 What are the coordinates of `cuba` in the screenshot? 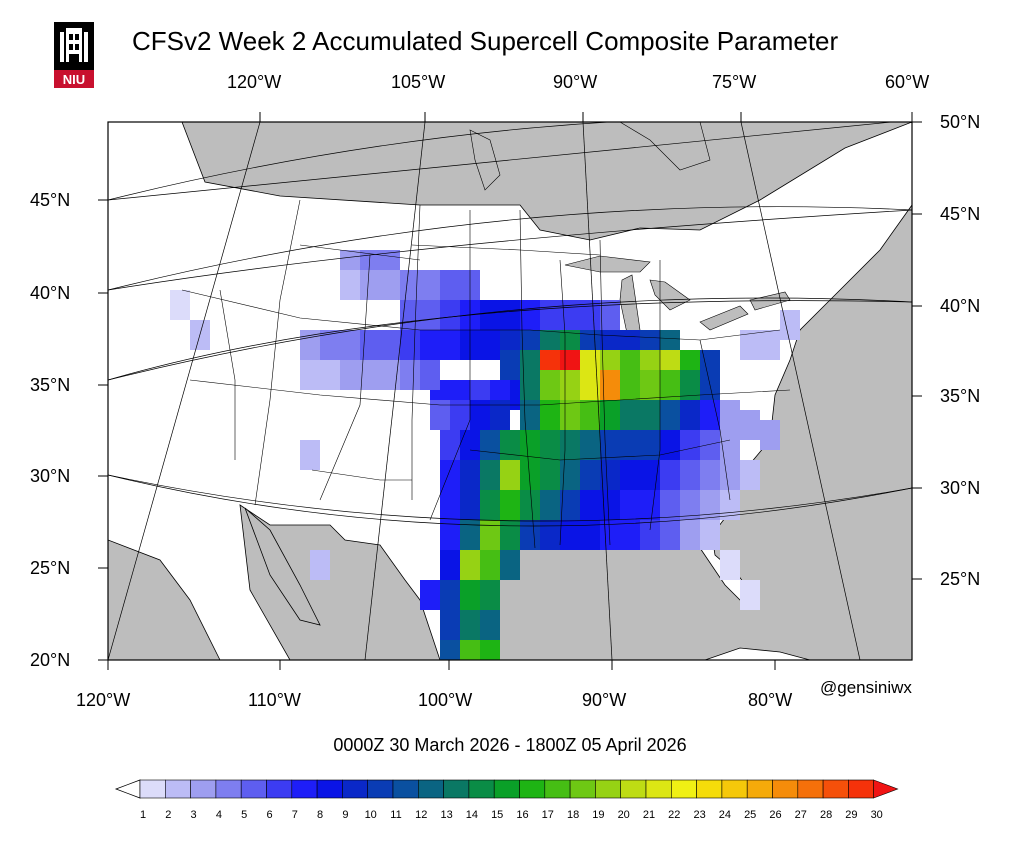 It's located at (757, 653).